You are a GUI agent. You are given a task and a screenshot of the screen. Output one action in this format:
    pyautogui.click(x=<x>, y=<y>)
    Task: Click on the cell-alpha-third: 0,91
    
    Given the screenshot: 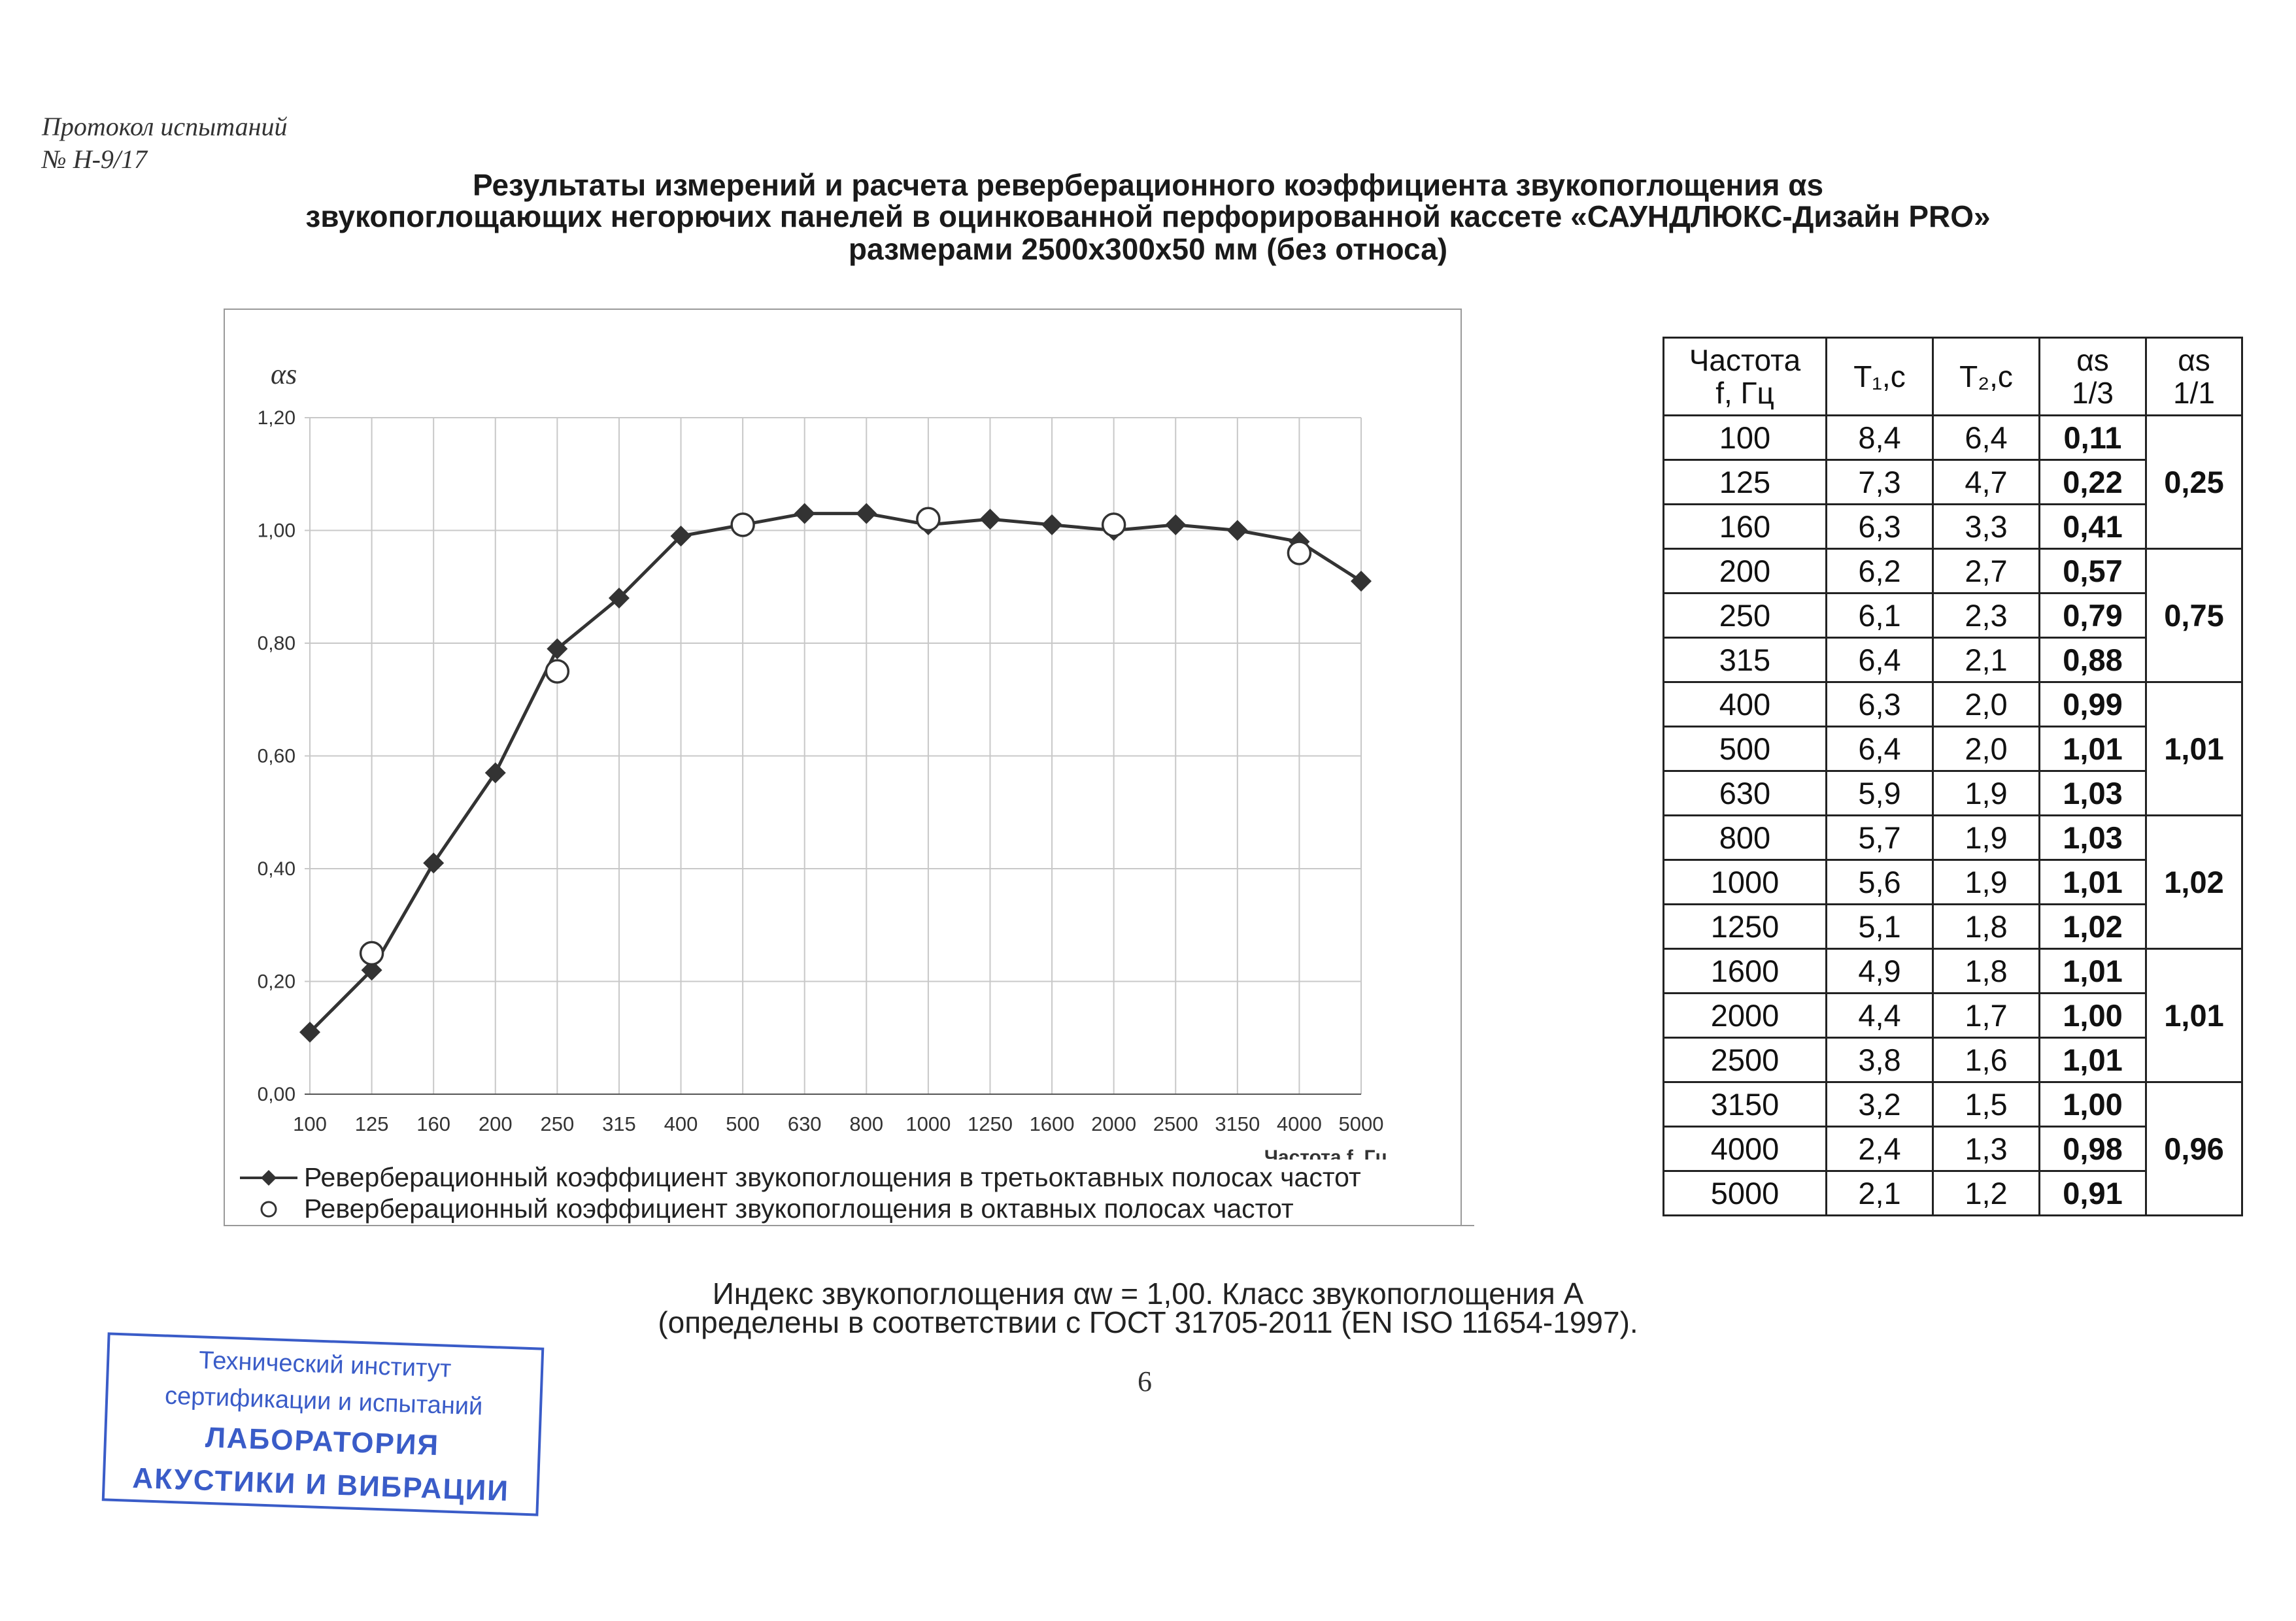 What is the action you would take?
    pyautogui.click(x=2093, y=1193)
    